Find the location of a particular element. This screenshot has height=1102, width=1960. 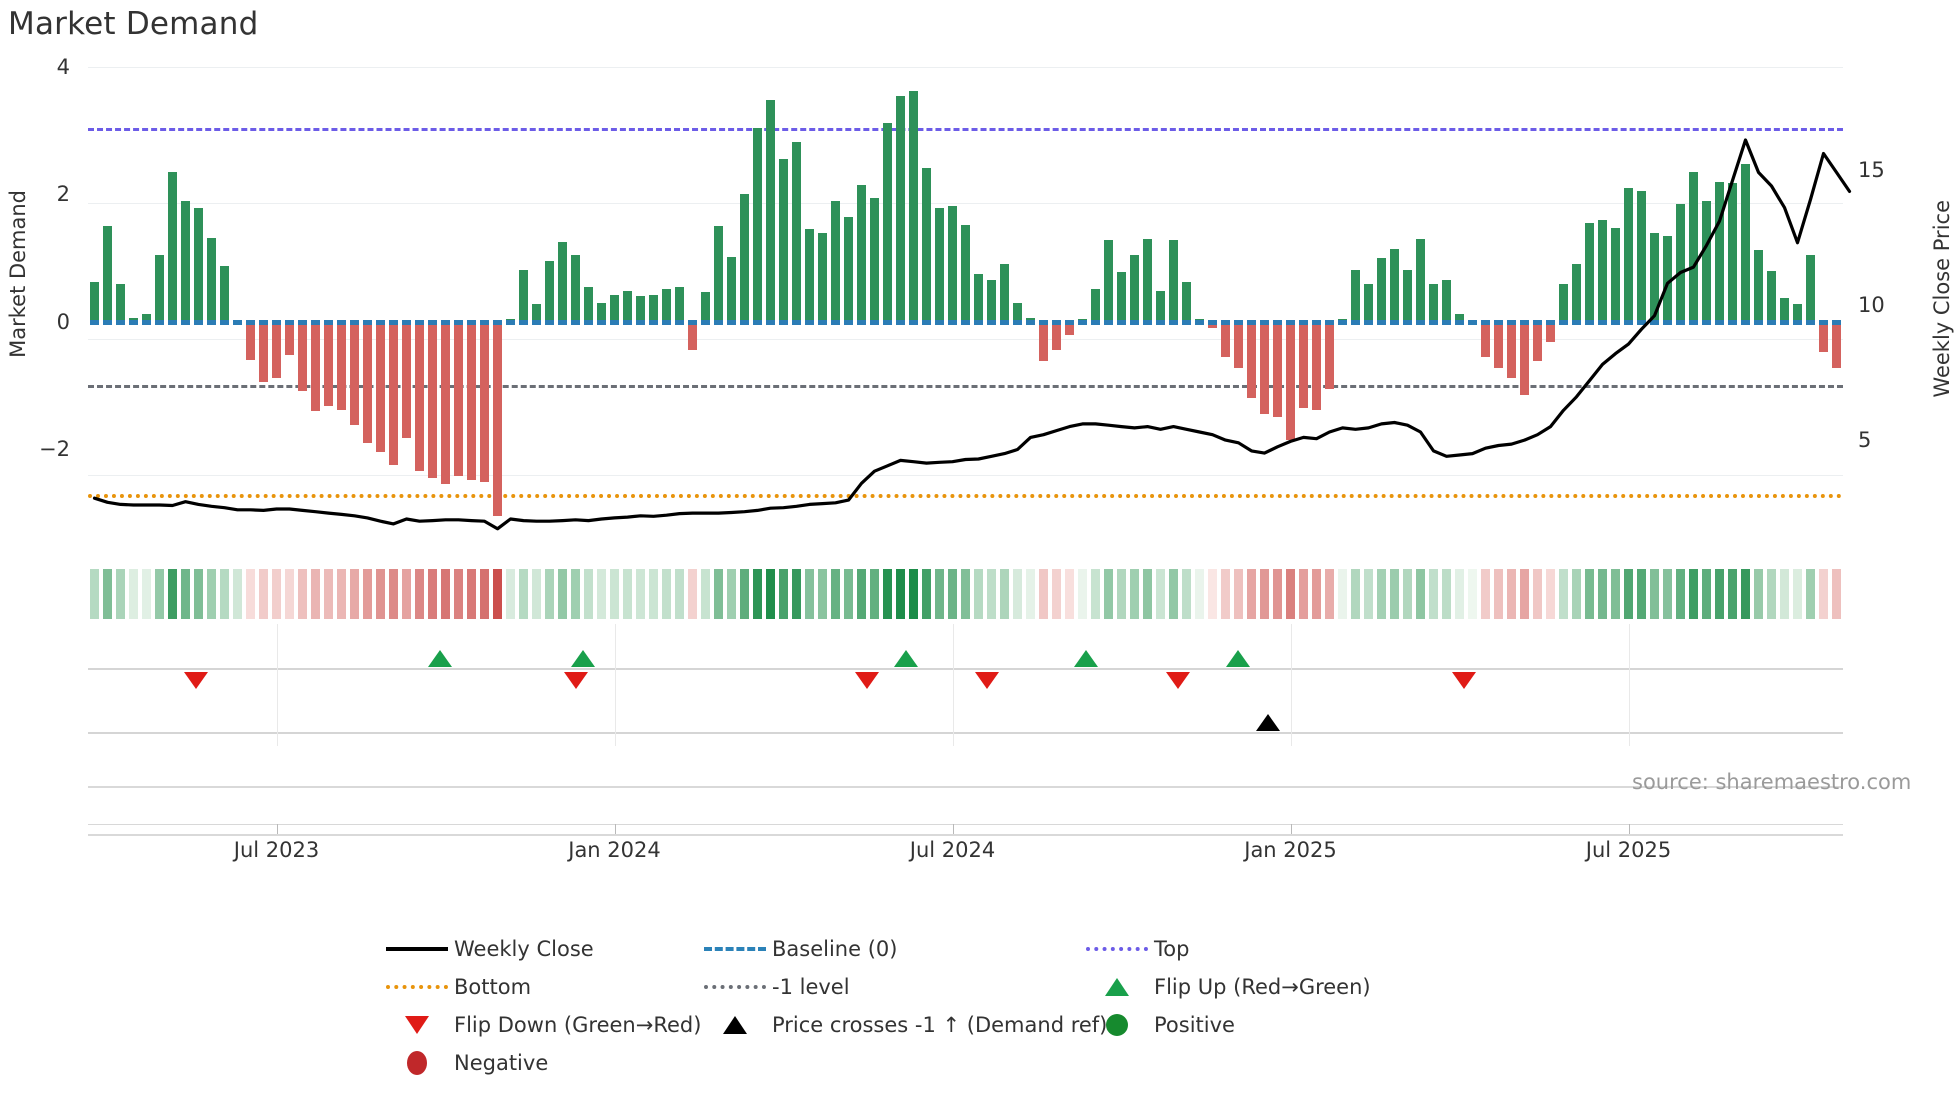

legend-item: Flip Down (Green→Red) is located at coordinates (540, 1025).